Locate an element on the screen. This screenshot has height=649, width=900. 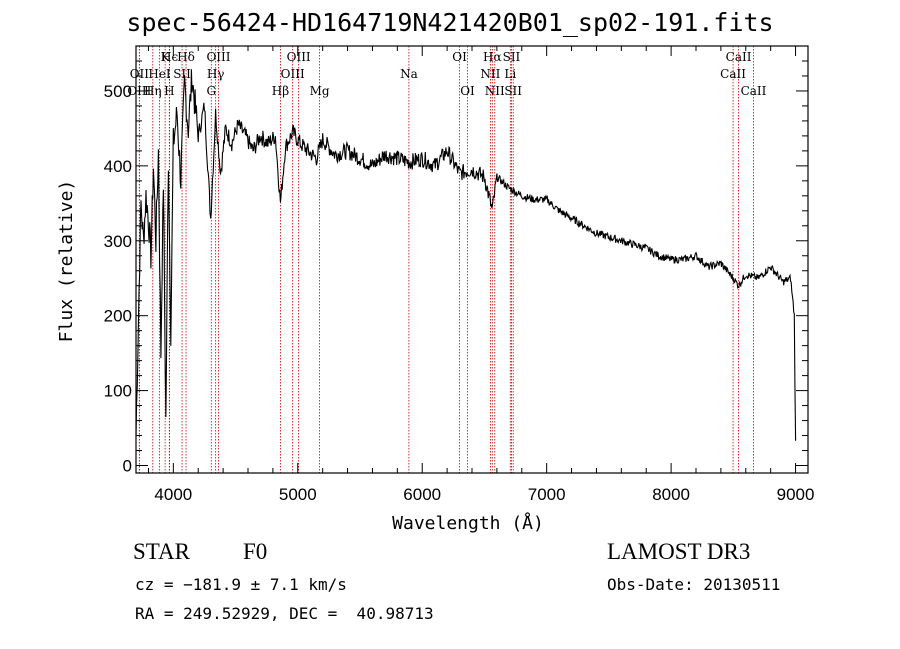
line-label: K is located at coordinates (166, 57).